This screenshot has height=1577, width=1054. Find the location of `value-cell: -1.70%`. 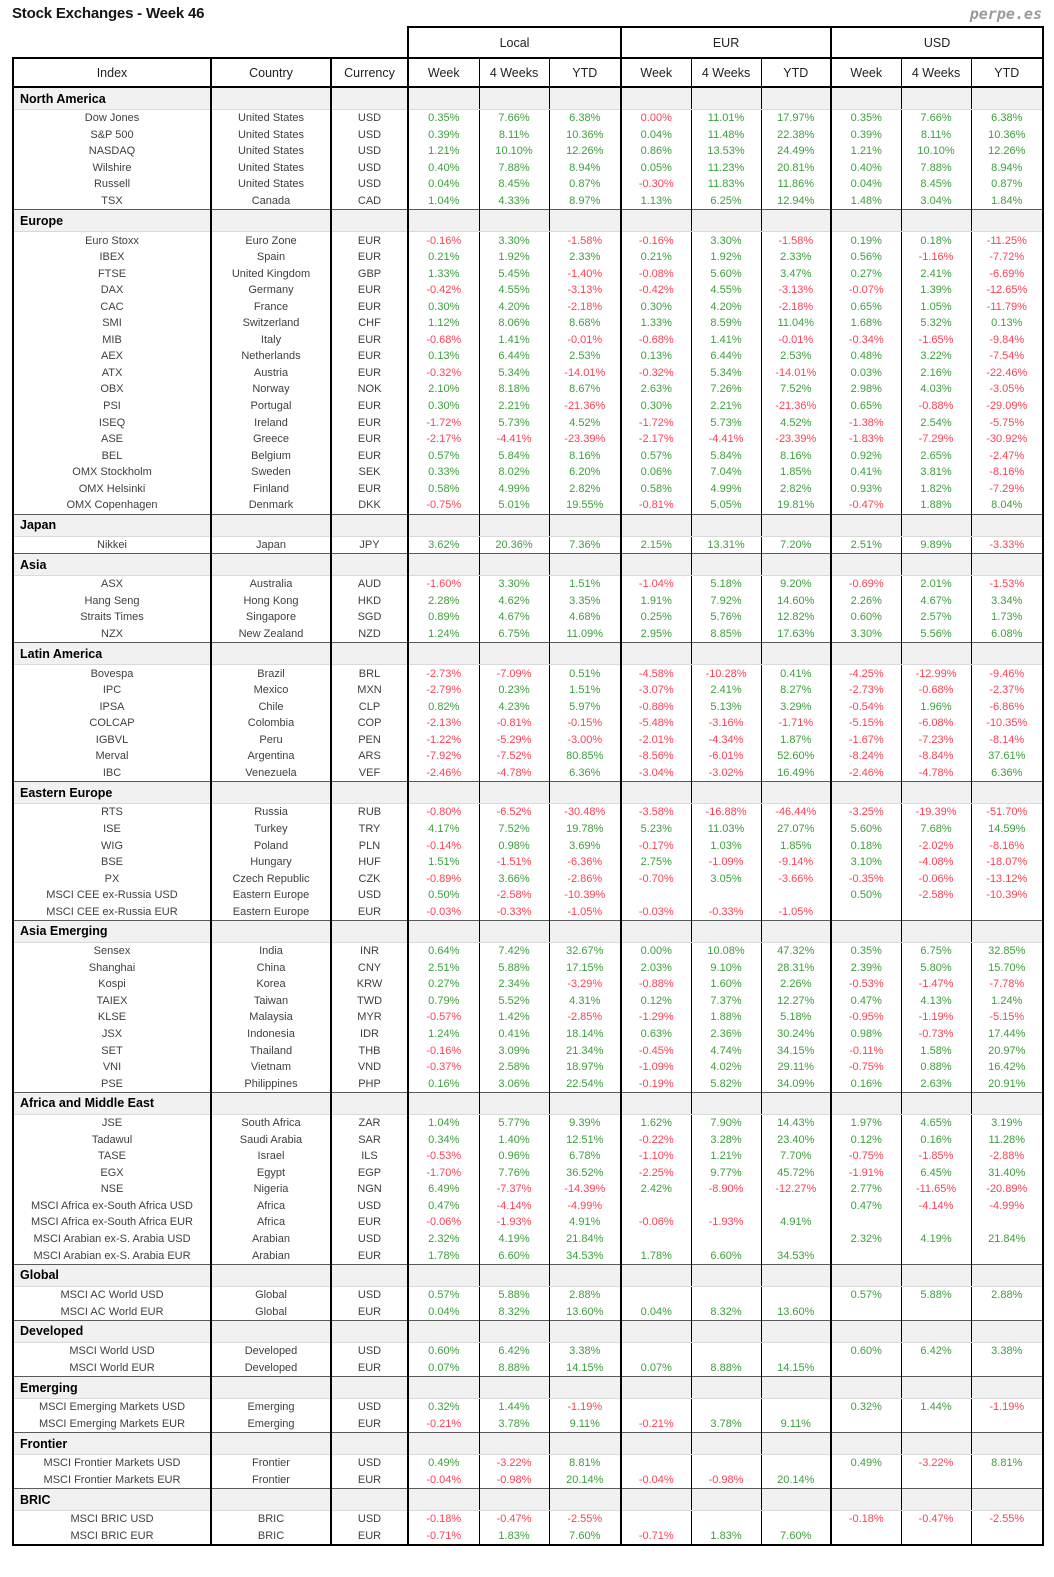

value-cell: -1.70% is located at coordinates (444, 1173).